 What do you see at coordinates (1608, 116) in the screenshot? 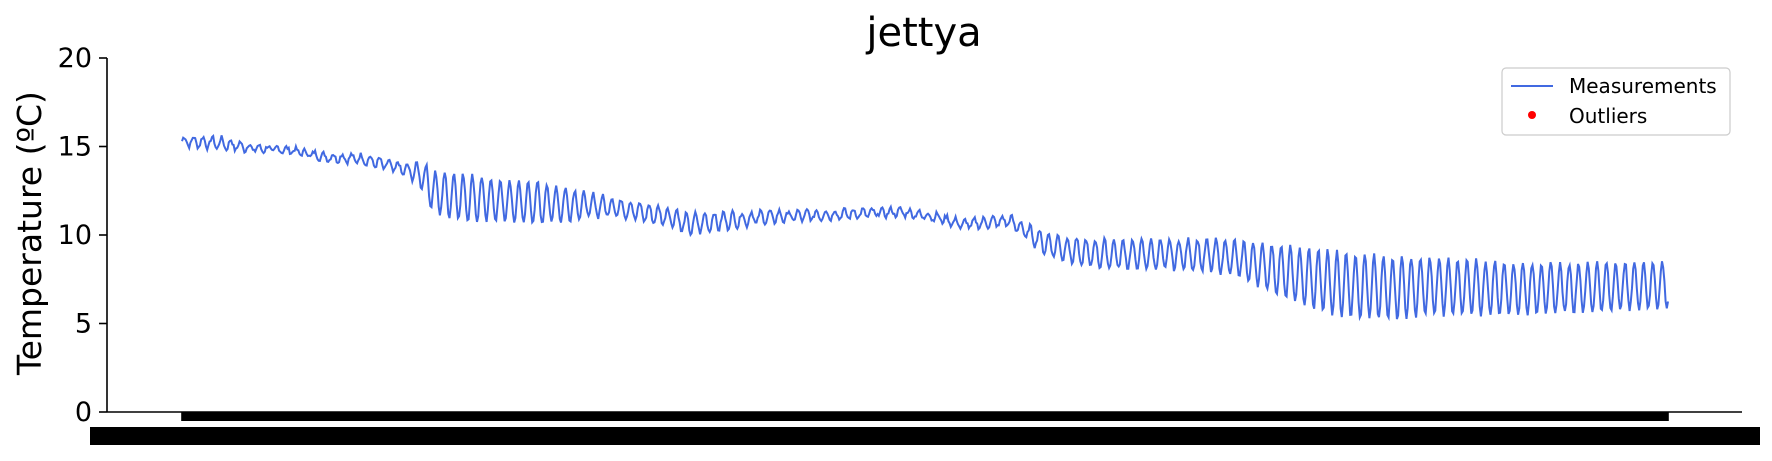
I see `legend-outliers-label: Outliers` at bounding box center [1608, 116].